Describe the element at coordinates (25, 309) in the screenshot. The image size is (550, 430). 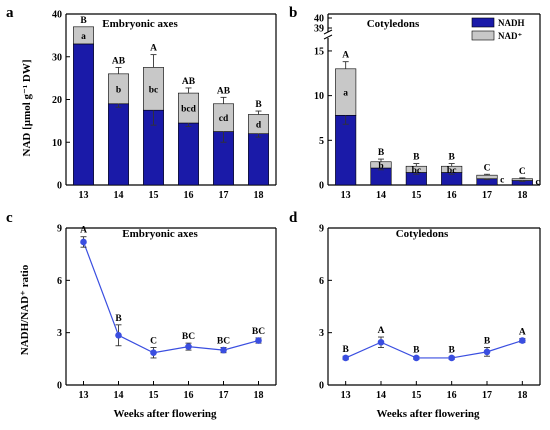
I see `y-axis-label-bottom: NADH/NAD⁺ ratio` at that location.